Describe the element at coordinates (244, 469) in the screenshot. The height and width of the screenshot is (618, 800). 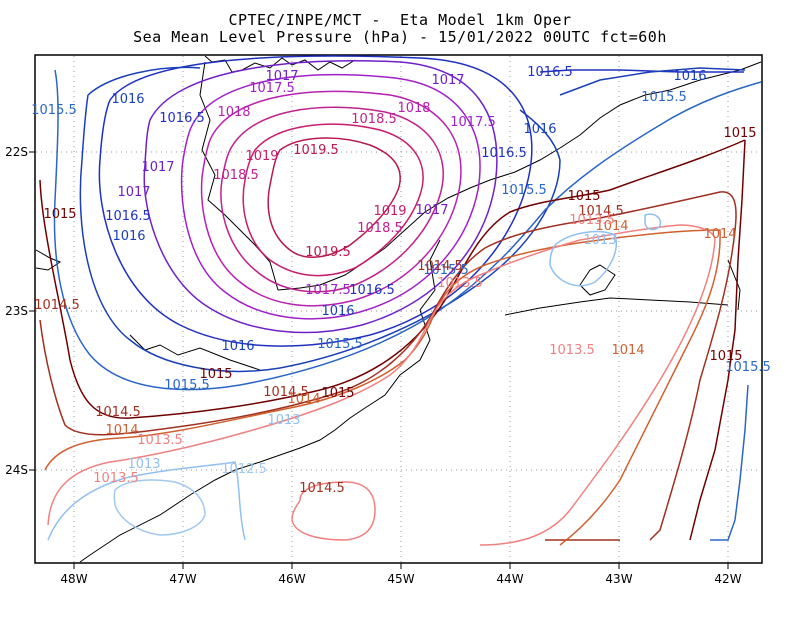
I see `isobar-label: 1012.5` at that location.